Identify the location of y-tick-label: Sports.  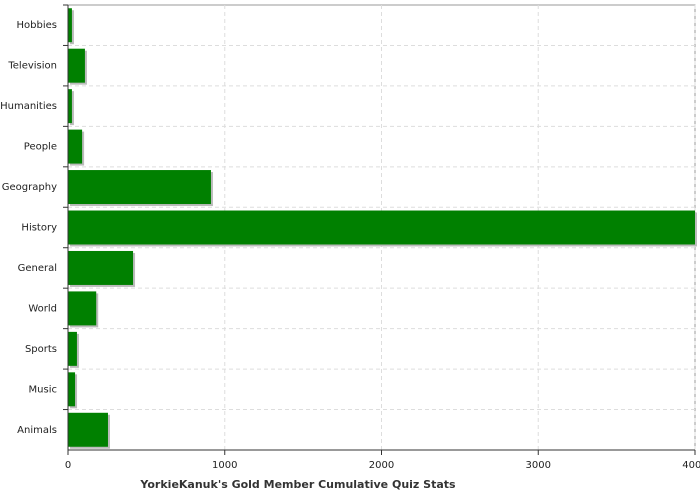
(41, 349).